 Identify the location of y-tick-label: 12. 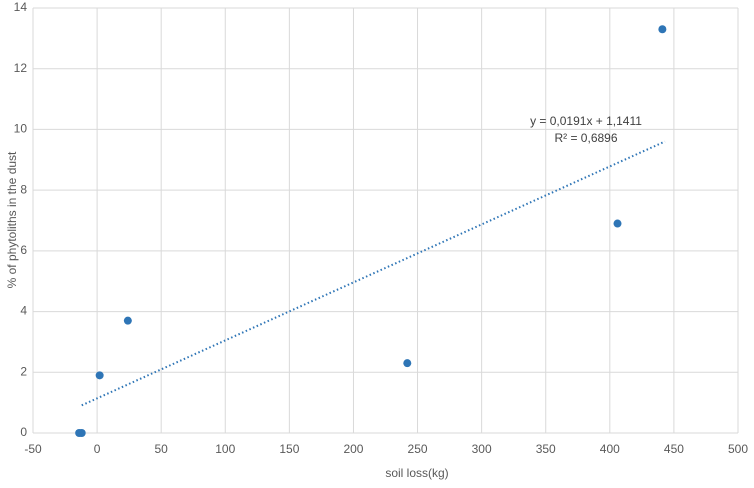
(21, 68).